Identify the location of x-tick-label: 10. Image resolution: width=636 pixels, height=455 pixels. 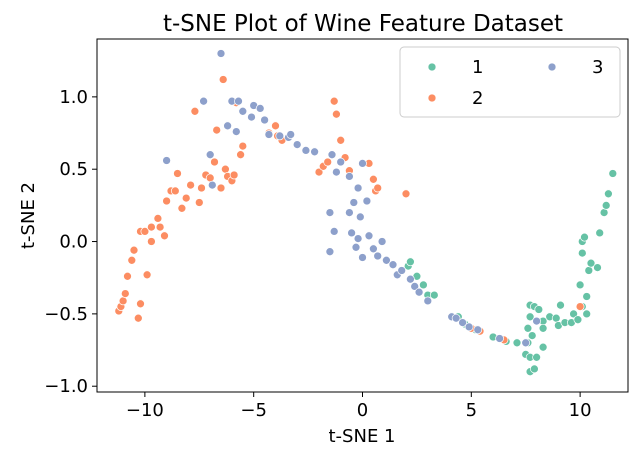
(580, 410).